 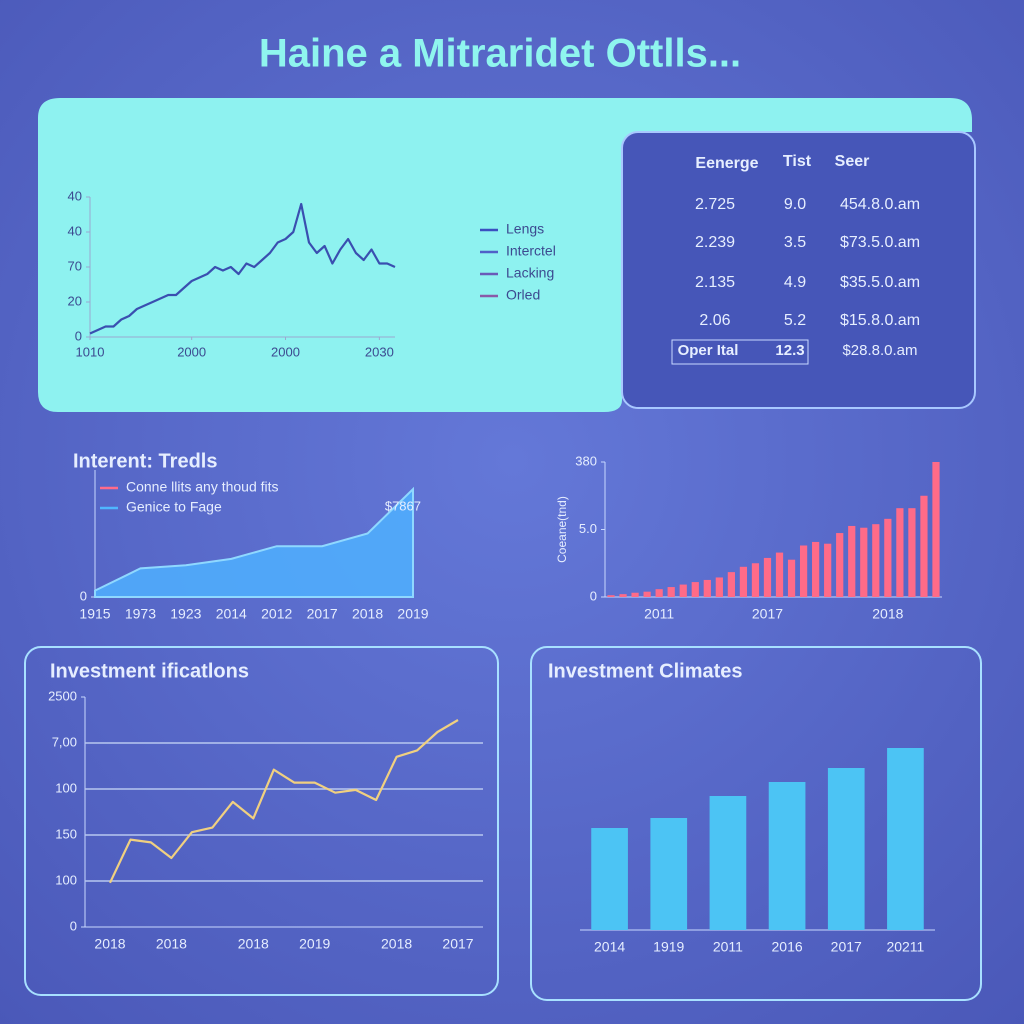 What do you see at coordinates (202, 487) in the screenshot?
I see `legend-label: Conne llits any thoud fits` at bounding box center [202, 487].